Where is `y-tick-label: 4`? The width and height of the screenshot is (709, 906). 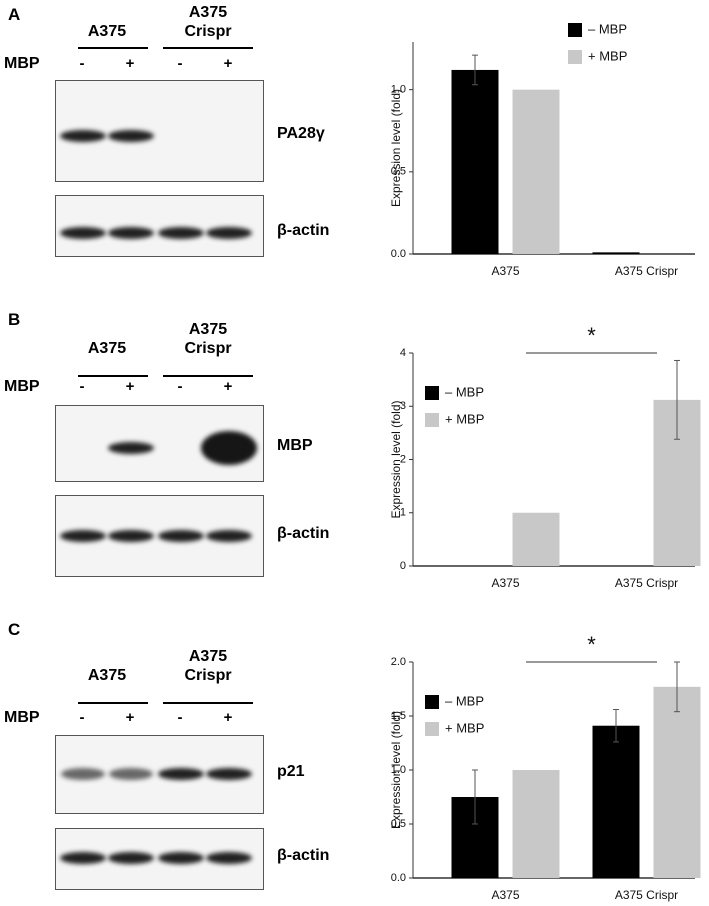 y-tick-label: 4 is located at coordinates (403, 353).